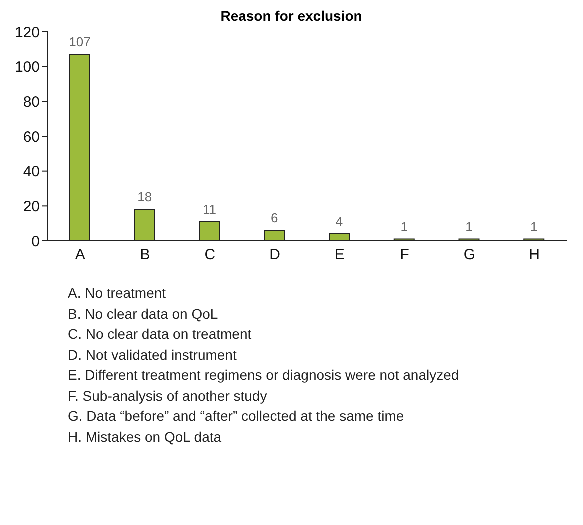  I want to click on y-tick-label: 40, so click(31, 172).